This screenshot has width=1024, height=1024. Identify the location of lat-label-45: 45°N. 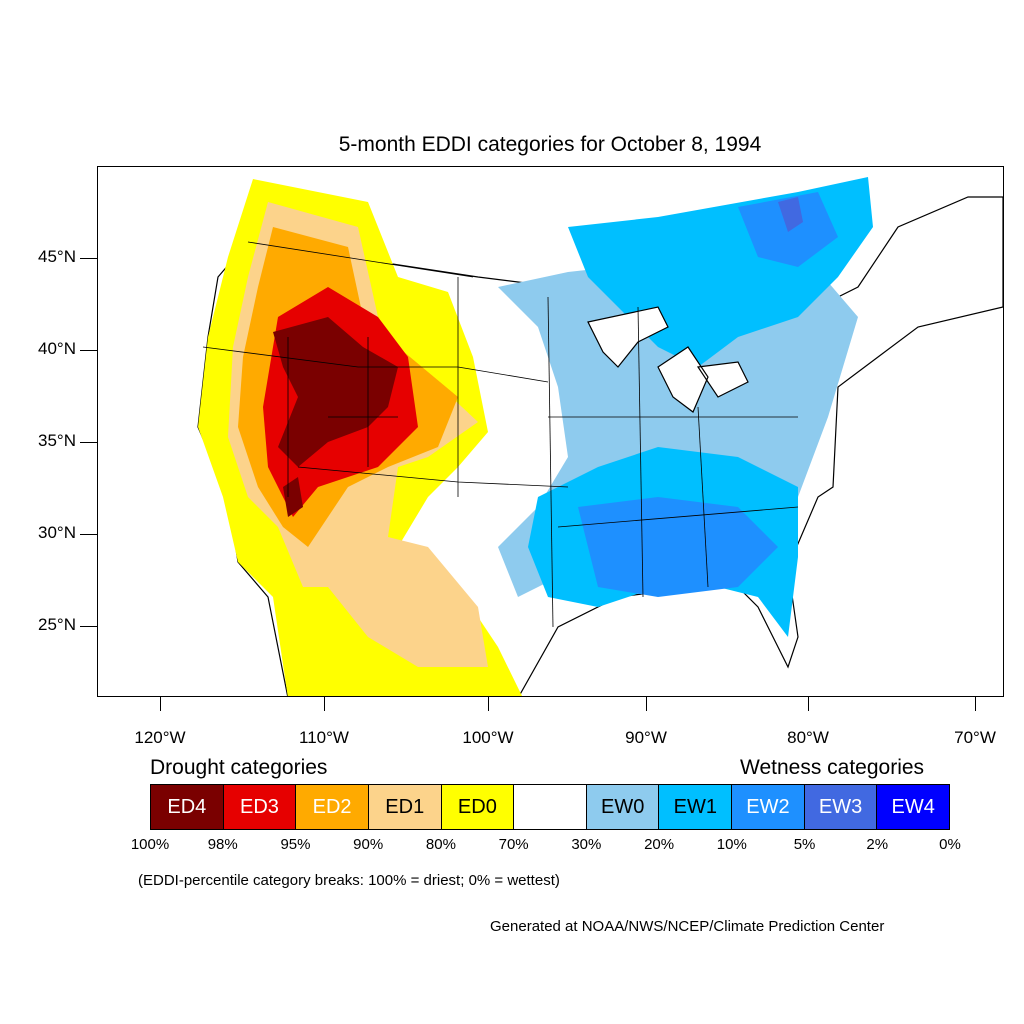
(57, 256).